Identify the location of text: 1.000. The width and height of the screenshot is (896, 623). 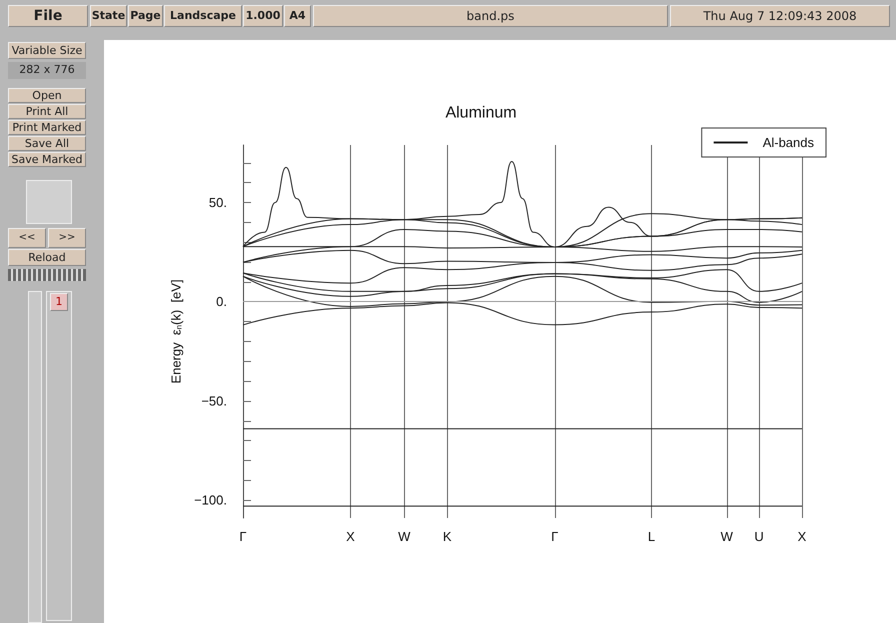
(263, 16).